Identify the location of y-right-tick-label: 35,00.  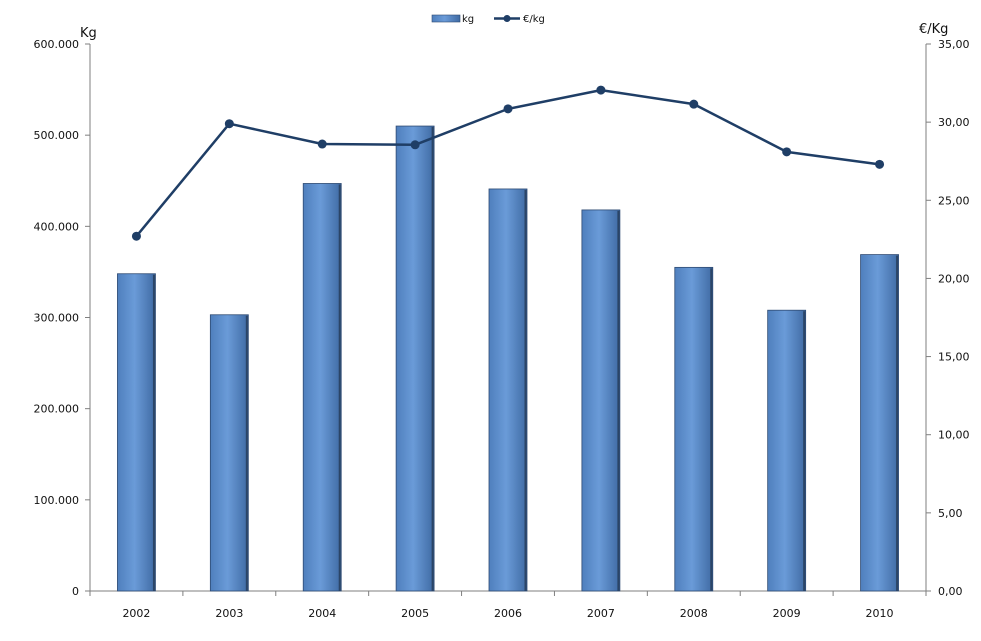
(954, 44).